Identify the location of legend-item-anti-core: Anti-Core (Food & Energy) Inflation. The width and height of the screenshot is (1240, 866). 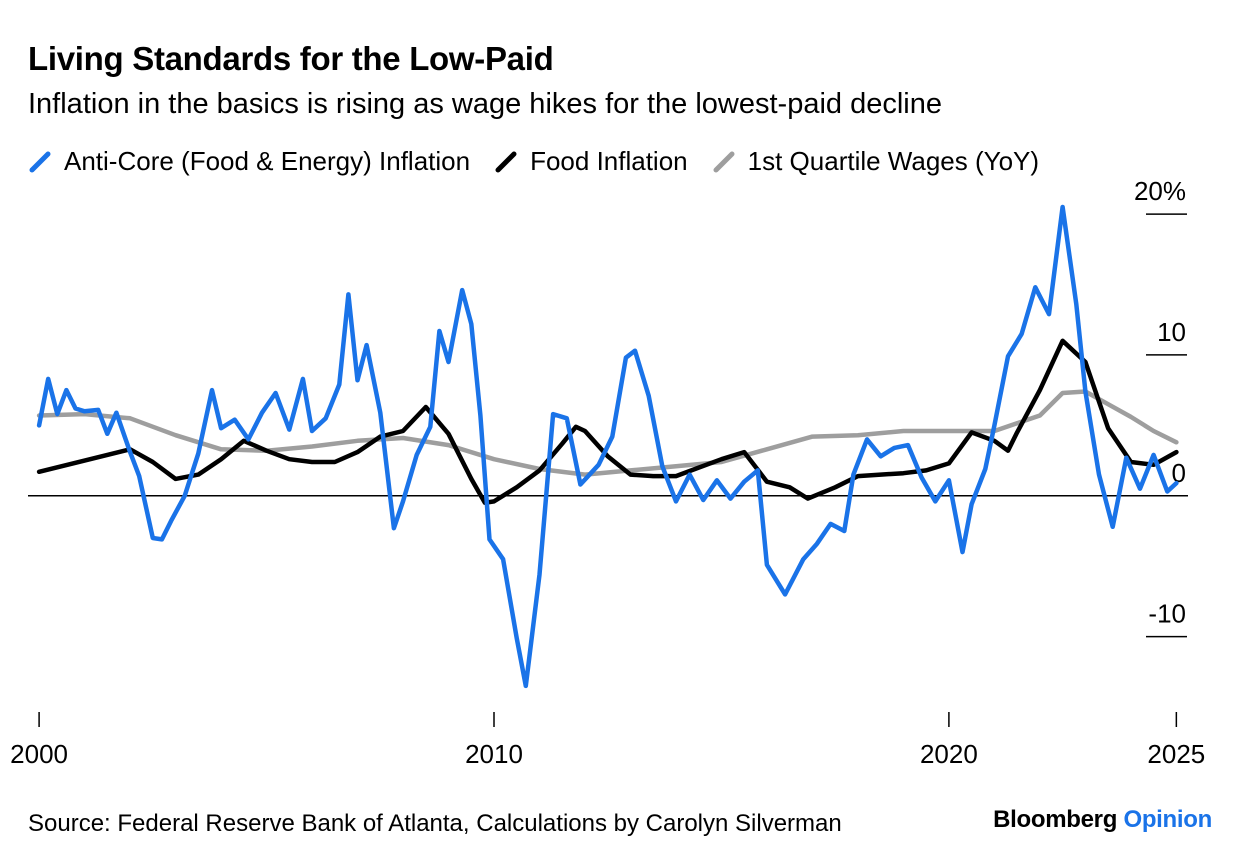
(249, 161).